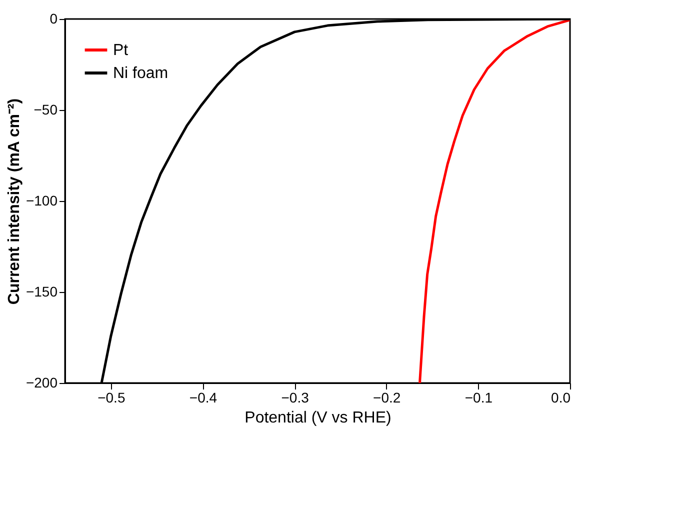 Image resolution: width=697 pixels, height=506 pixels. What do you see at coordinates (46, 110) in the screenshot?
I see `y-tick-label: −50` at bounding box center [46, 110].